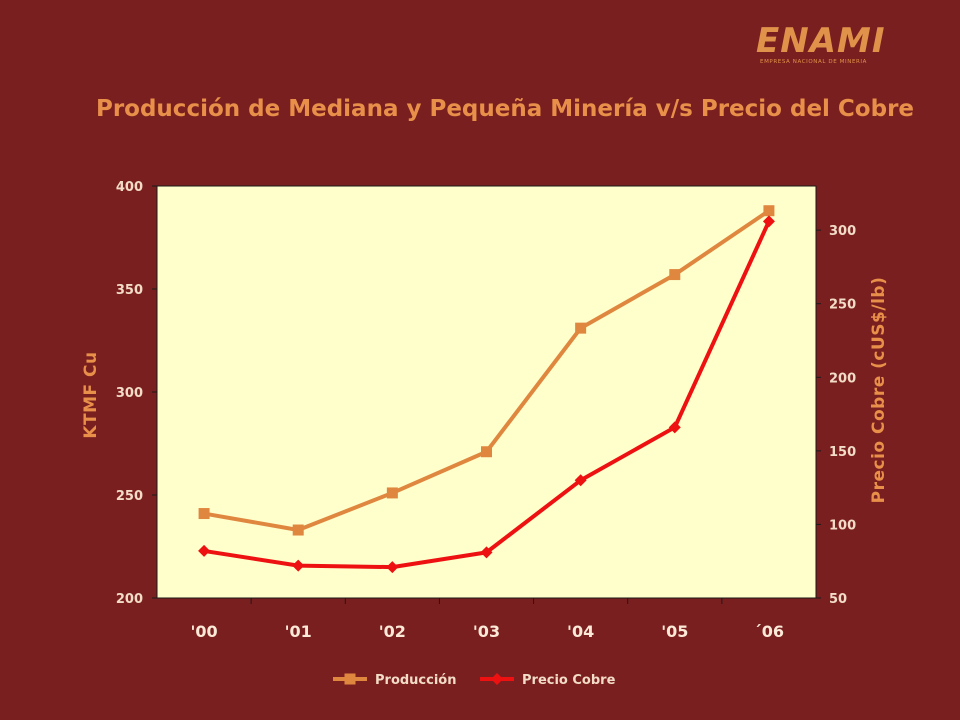  What do you see at coordinates (842, 231) in the screenshot?
I see `y-right-tick-label: 300` at bounding box center [842, 231].